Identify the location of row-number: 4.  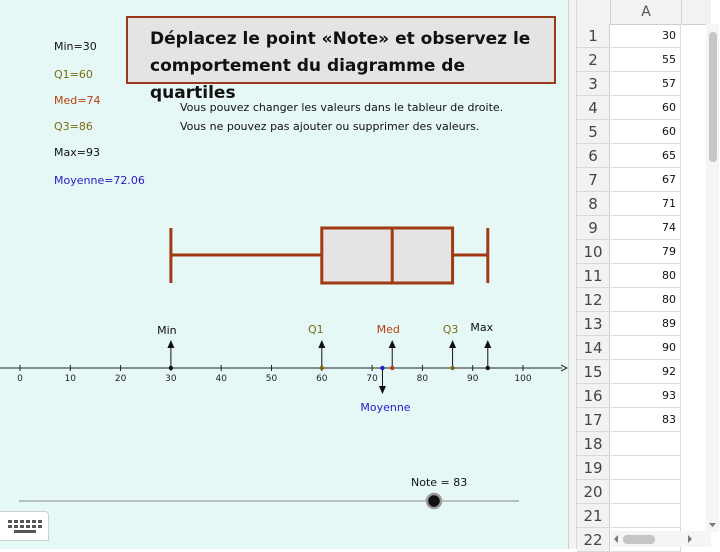
(593, 108).